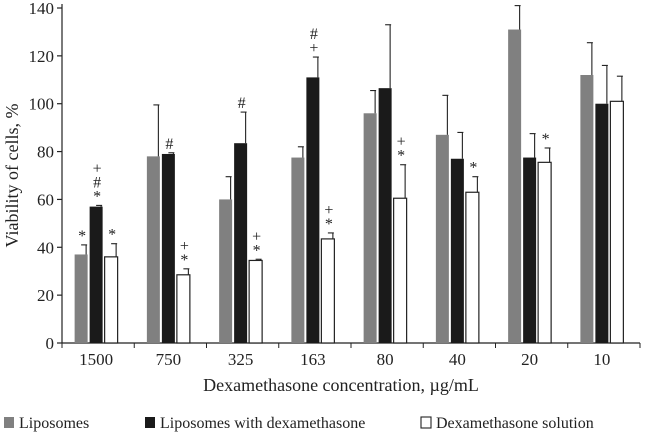  Describe the element at coordinates (262, 423) in the screenshot. I see `legend-label: Liposomes with dexamethasone` at that location.